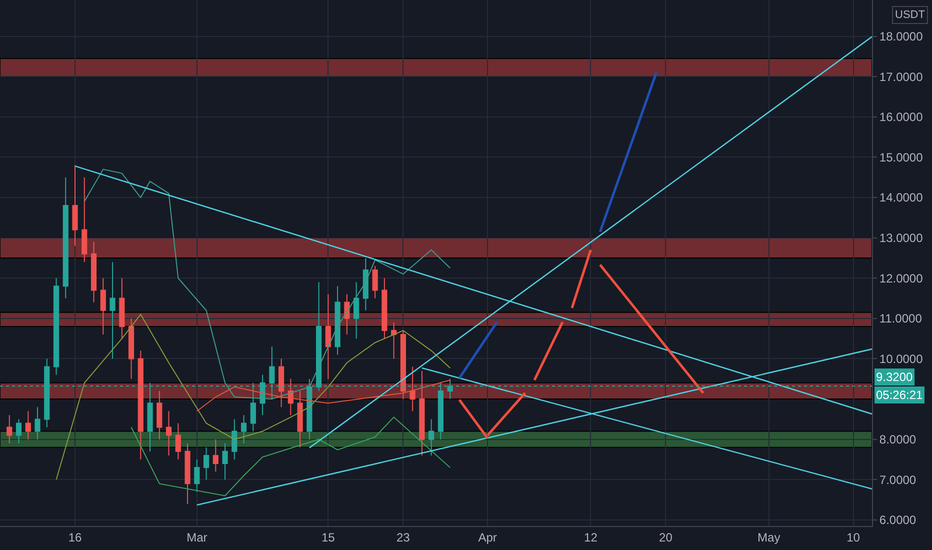 This screenshot has height=550, width=932. I want to click on x-tick-label: 10, so click(853, 537).